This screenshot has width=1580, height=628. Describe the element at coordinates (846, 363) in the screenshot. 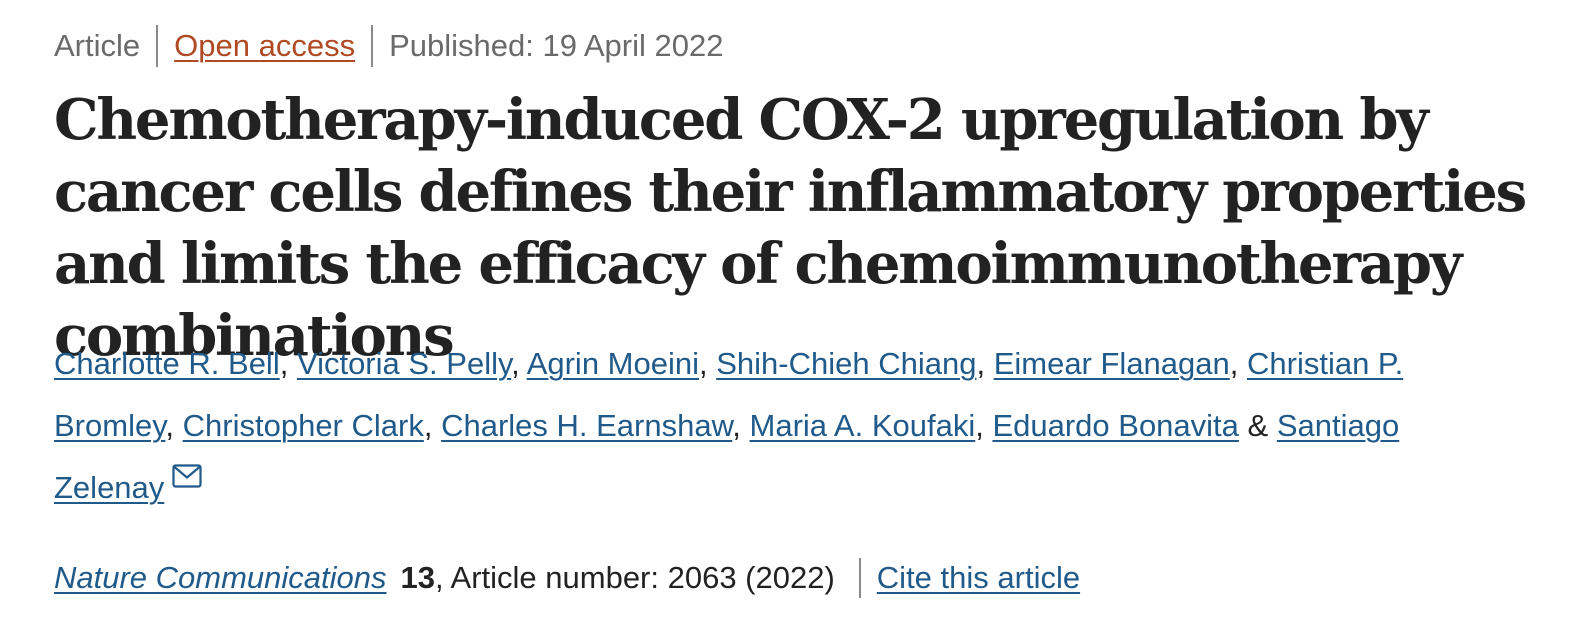

I see `author-link: Shih-Chieh Chiang` at that location.